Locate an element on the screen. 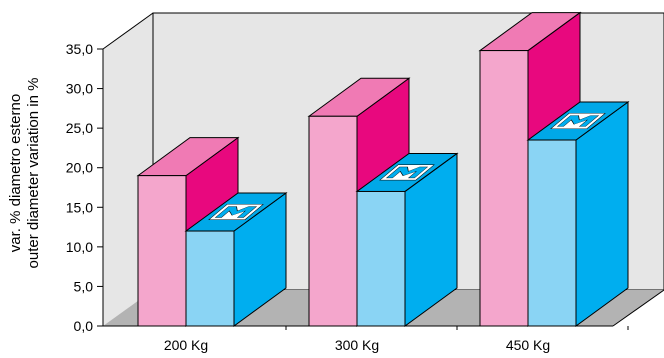  x-category-label: 300 Kg is located at coordinates (357, 345).